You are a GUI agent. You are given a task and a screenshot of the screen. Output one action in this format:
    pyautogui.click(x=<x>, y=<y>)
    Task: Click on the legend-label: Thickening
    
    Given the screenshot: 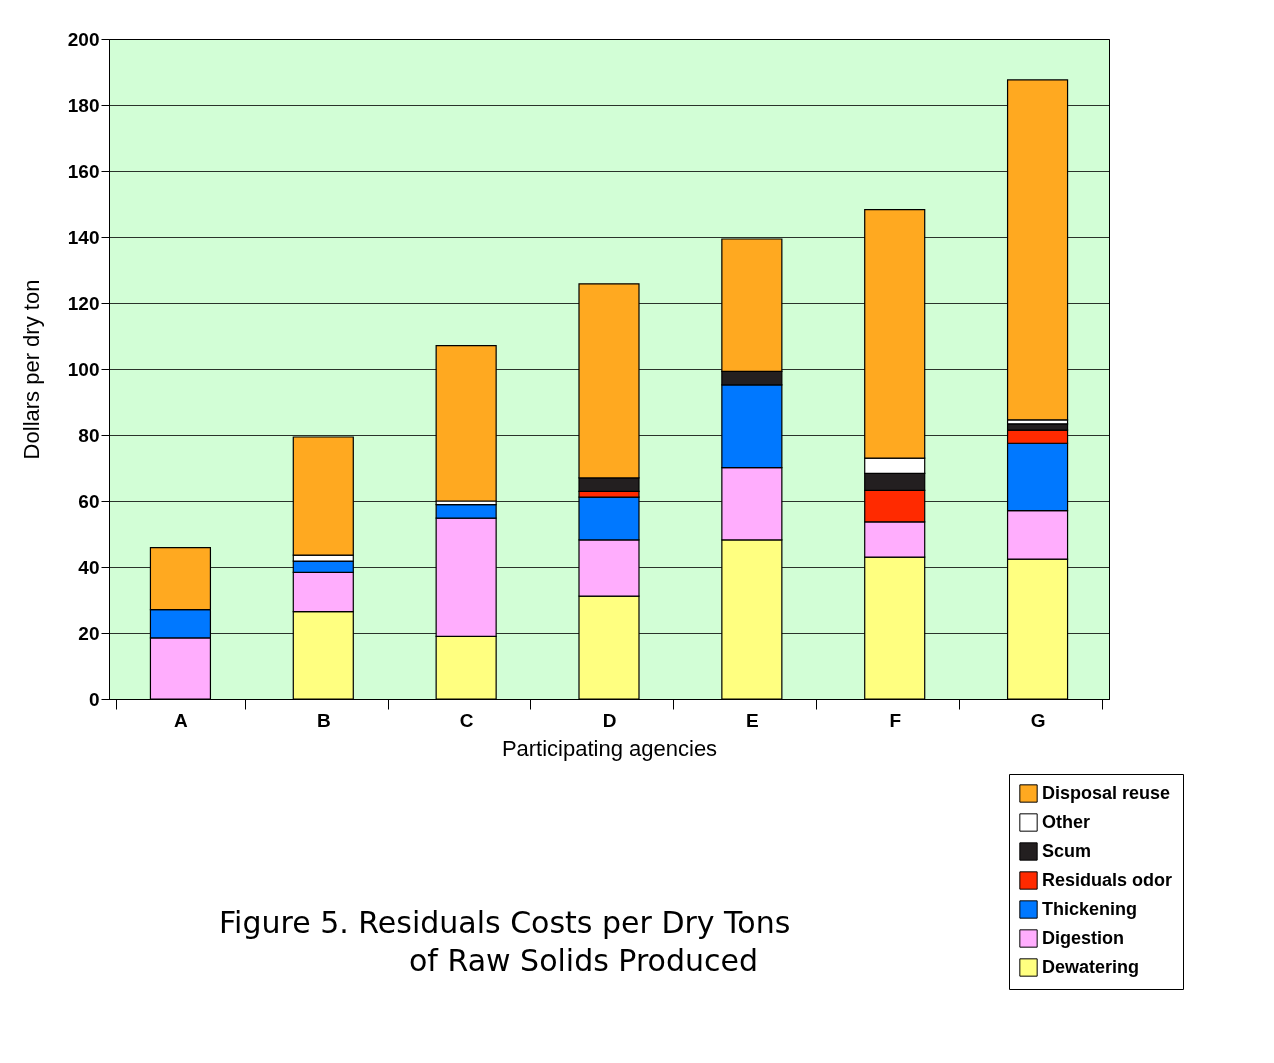 What is the action you would take?
    pyautogui.click(x=1090, y=908)
    